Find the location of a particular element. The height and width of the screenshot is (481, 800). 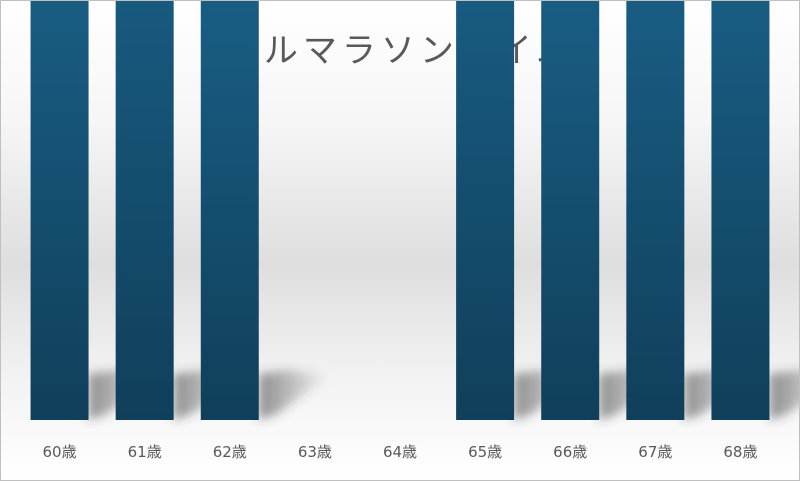

chart-title: フルマラソンタイム is located at coordinates (400, 51).